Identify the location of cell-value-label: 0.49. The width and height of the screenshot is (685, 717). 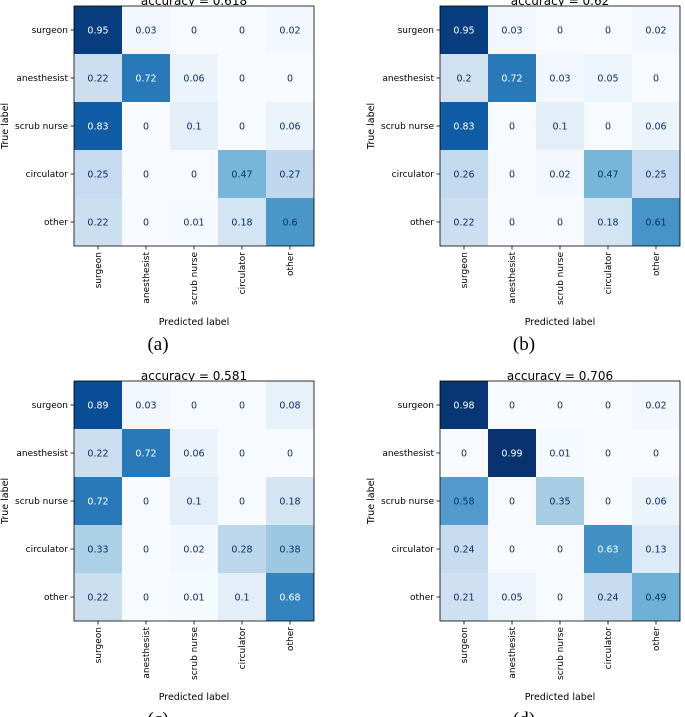
(655, 598).